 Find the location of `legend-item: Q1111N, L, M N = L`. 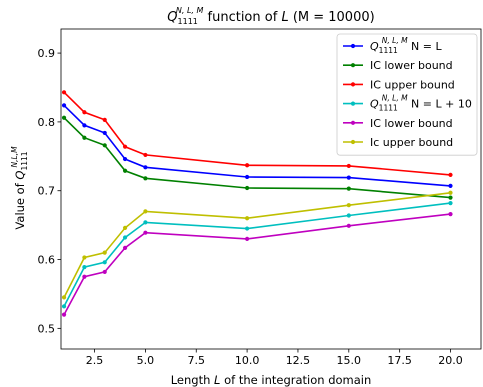

legend-item: Q1111N, L, M N = L is located at coordinates (392, 45).